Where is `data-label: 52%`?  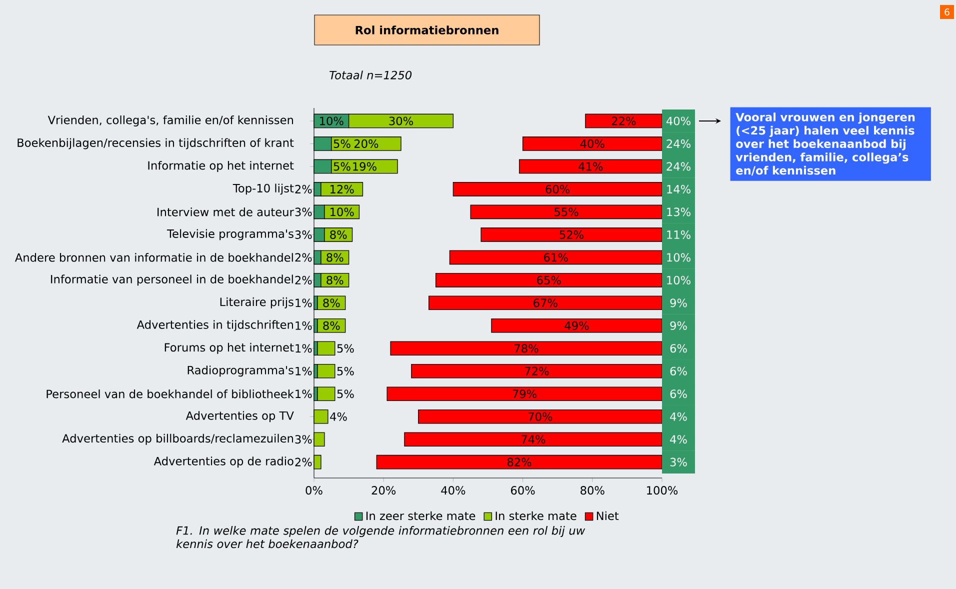 data-label: 52% is located at coordinates (572, 234).